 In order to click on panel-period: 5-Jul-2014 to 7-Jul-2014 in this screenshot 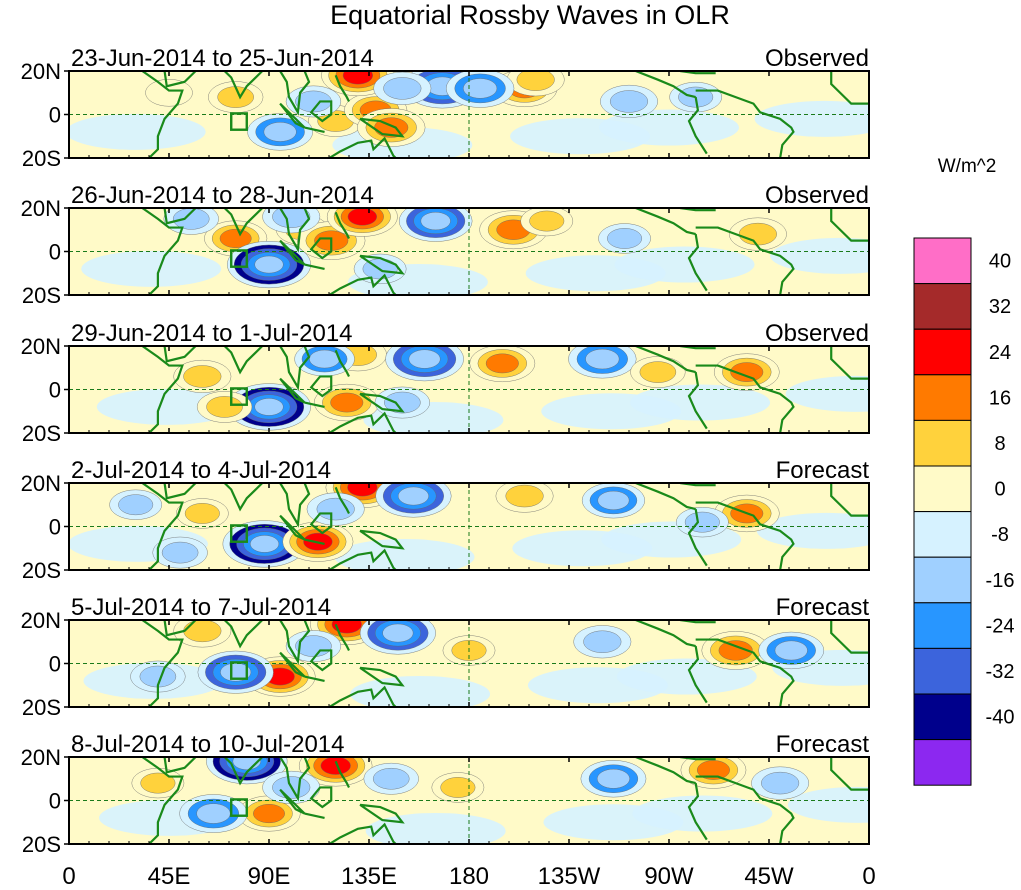, I will do `click(201, 607)`.